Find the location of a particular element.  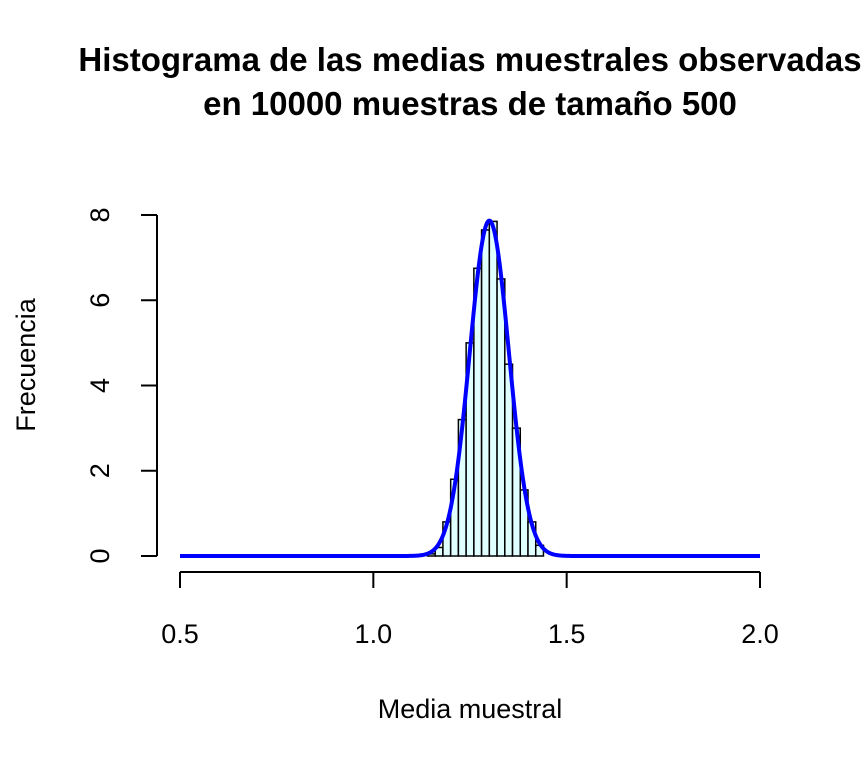

y-tick-label: 2 is located at coordinates (100, 470).